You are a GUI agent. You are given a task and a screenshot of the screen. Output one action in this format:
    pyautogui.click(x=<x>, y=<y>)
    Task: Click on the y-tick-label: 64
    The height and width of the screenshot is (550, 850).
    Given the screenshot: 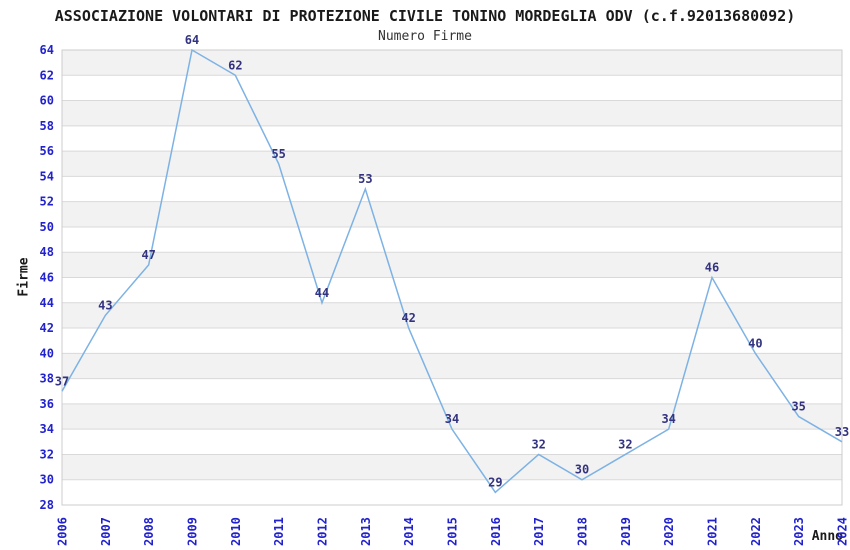 What is the action you would take?
    pyautogui.click(x=47, y=50)
    